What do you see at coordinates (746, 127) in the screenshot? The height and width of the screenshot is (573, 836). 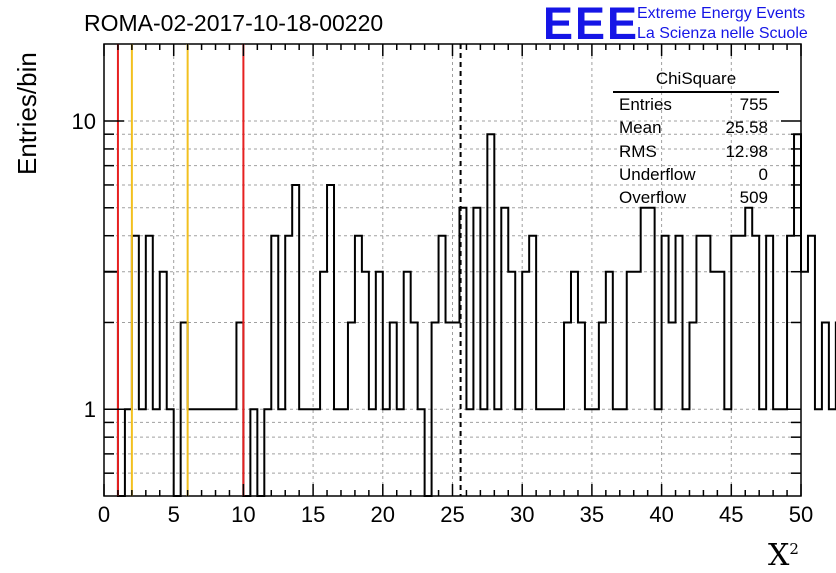 I see `stats-value: 25.58` at bounding box center [746, 127].